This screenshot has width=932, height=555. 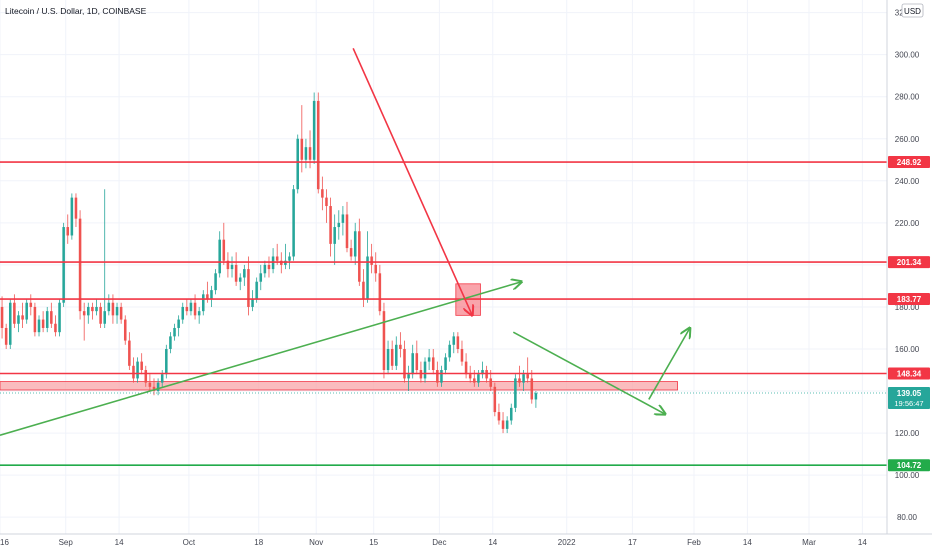 I want to click on price-tick-label: 180.00, so click(x=907, y=307).